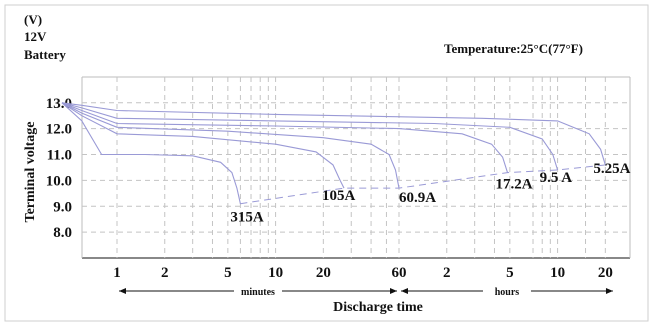  Describe the element at coordinates (611, 169) in the screenshot. I see `series-label: 5.25A` at that location.